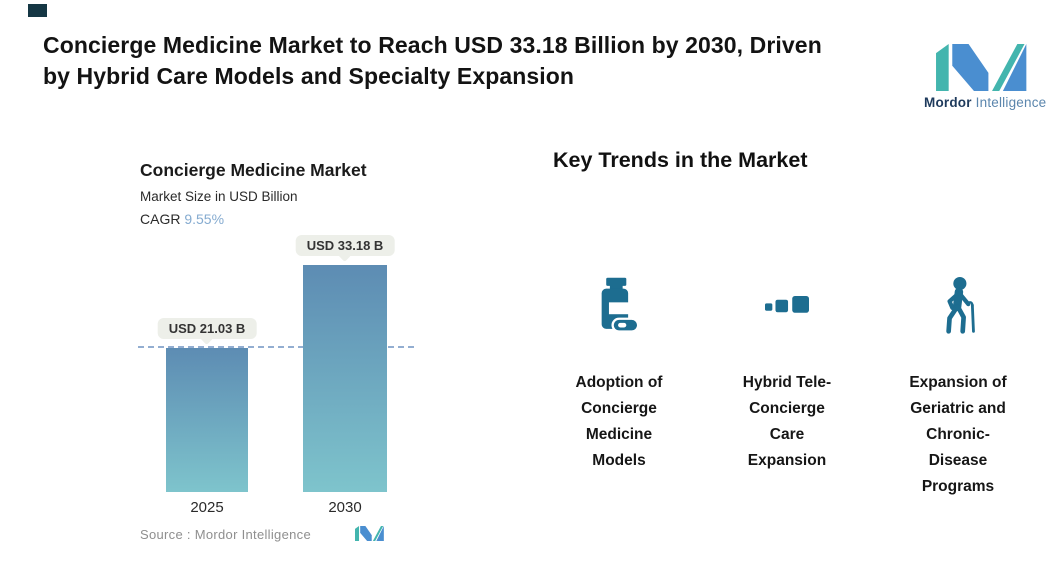  What do you see at coordinates (345, 375) in the screenshot?
I see `bar-2030: USD 33.18 B 2030` at bounding box center [345, 375].